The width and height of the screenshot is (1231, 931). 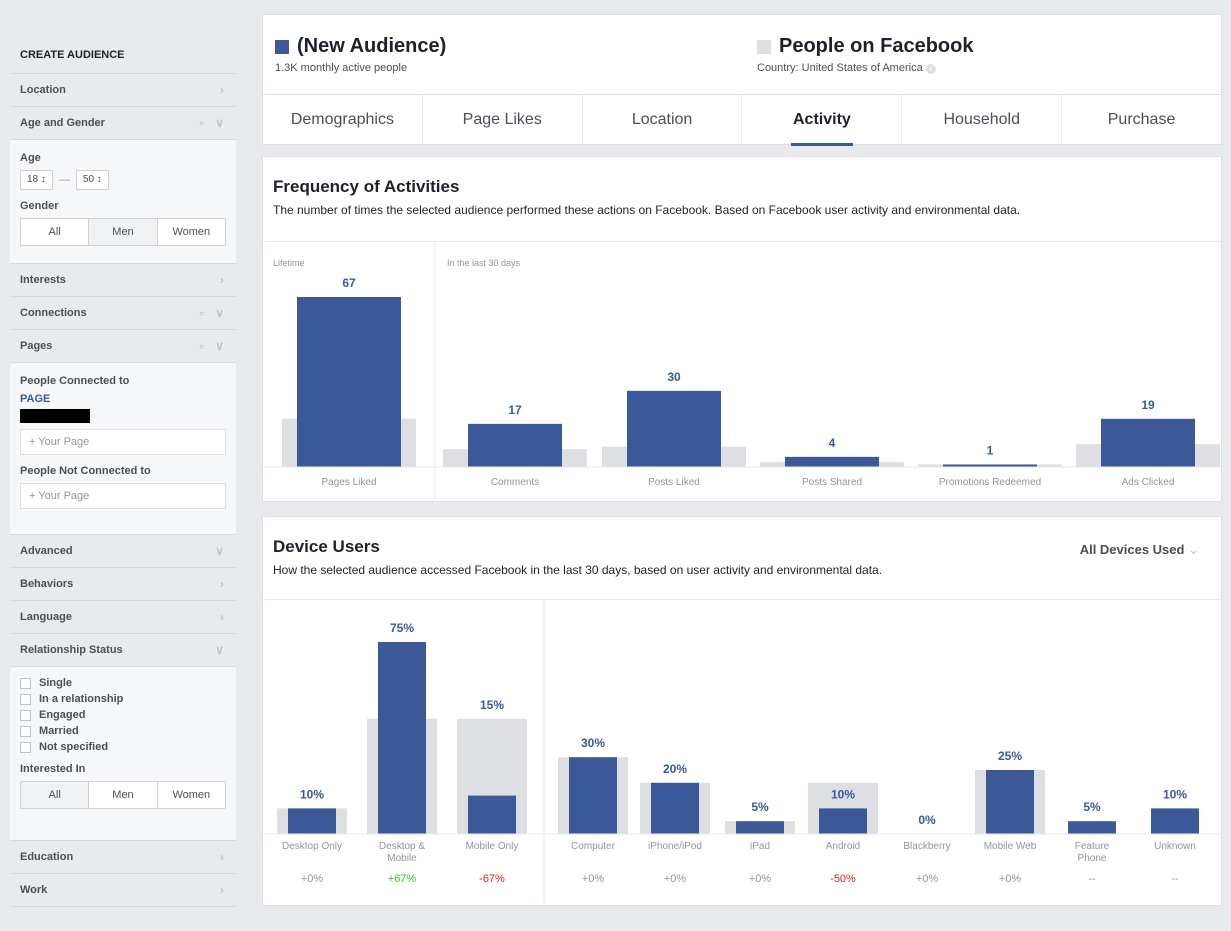 What do you see at coordinates (191, 795) in the screenshot?
I see `interested-option-women: Women` at bounding box center [191, 795].